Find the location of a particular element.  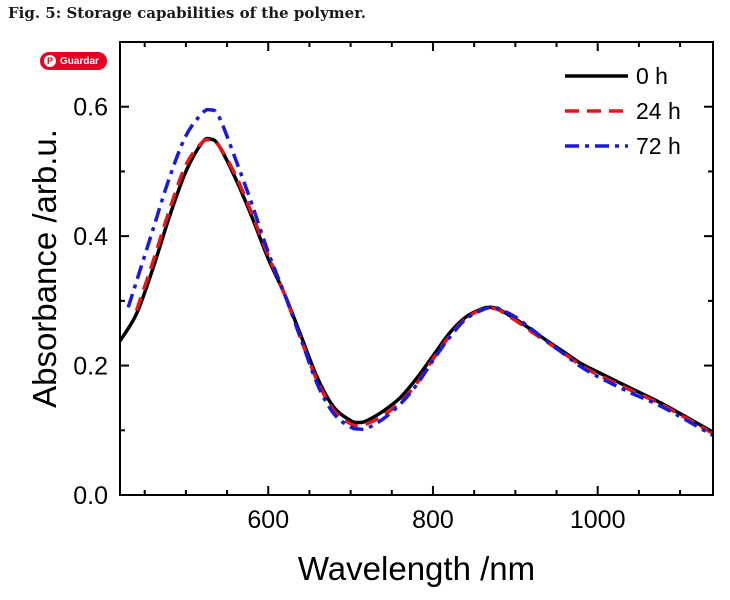

x-tick-label: 800 is located at coordinates (433, 520).